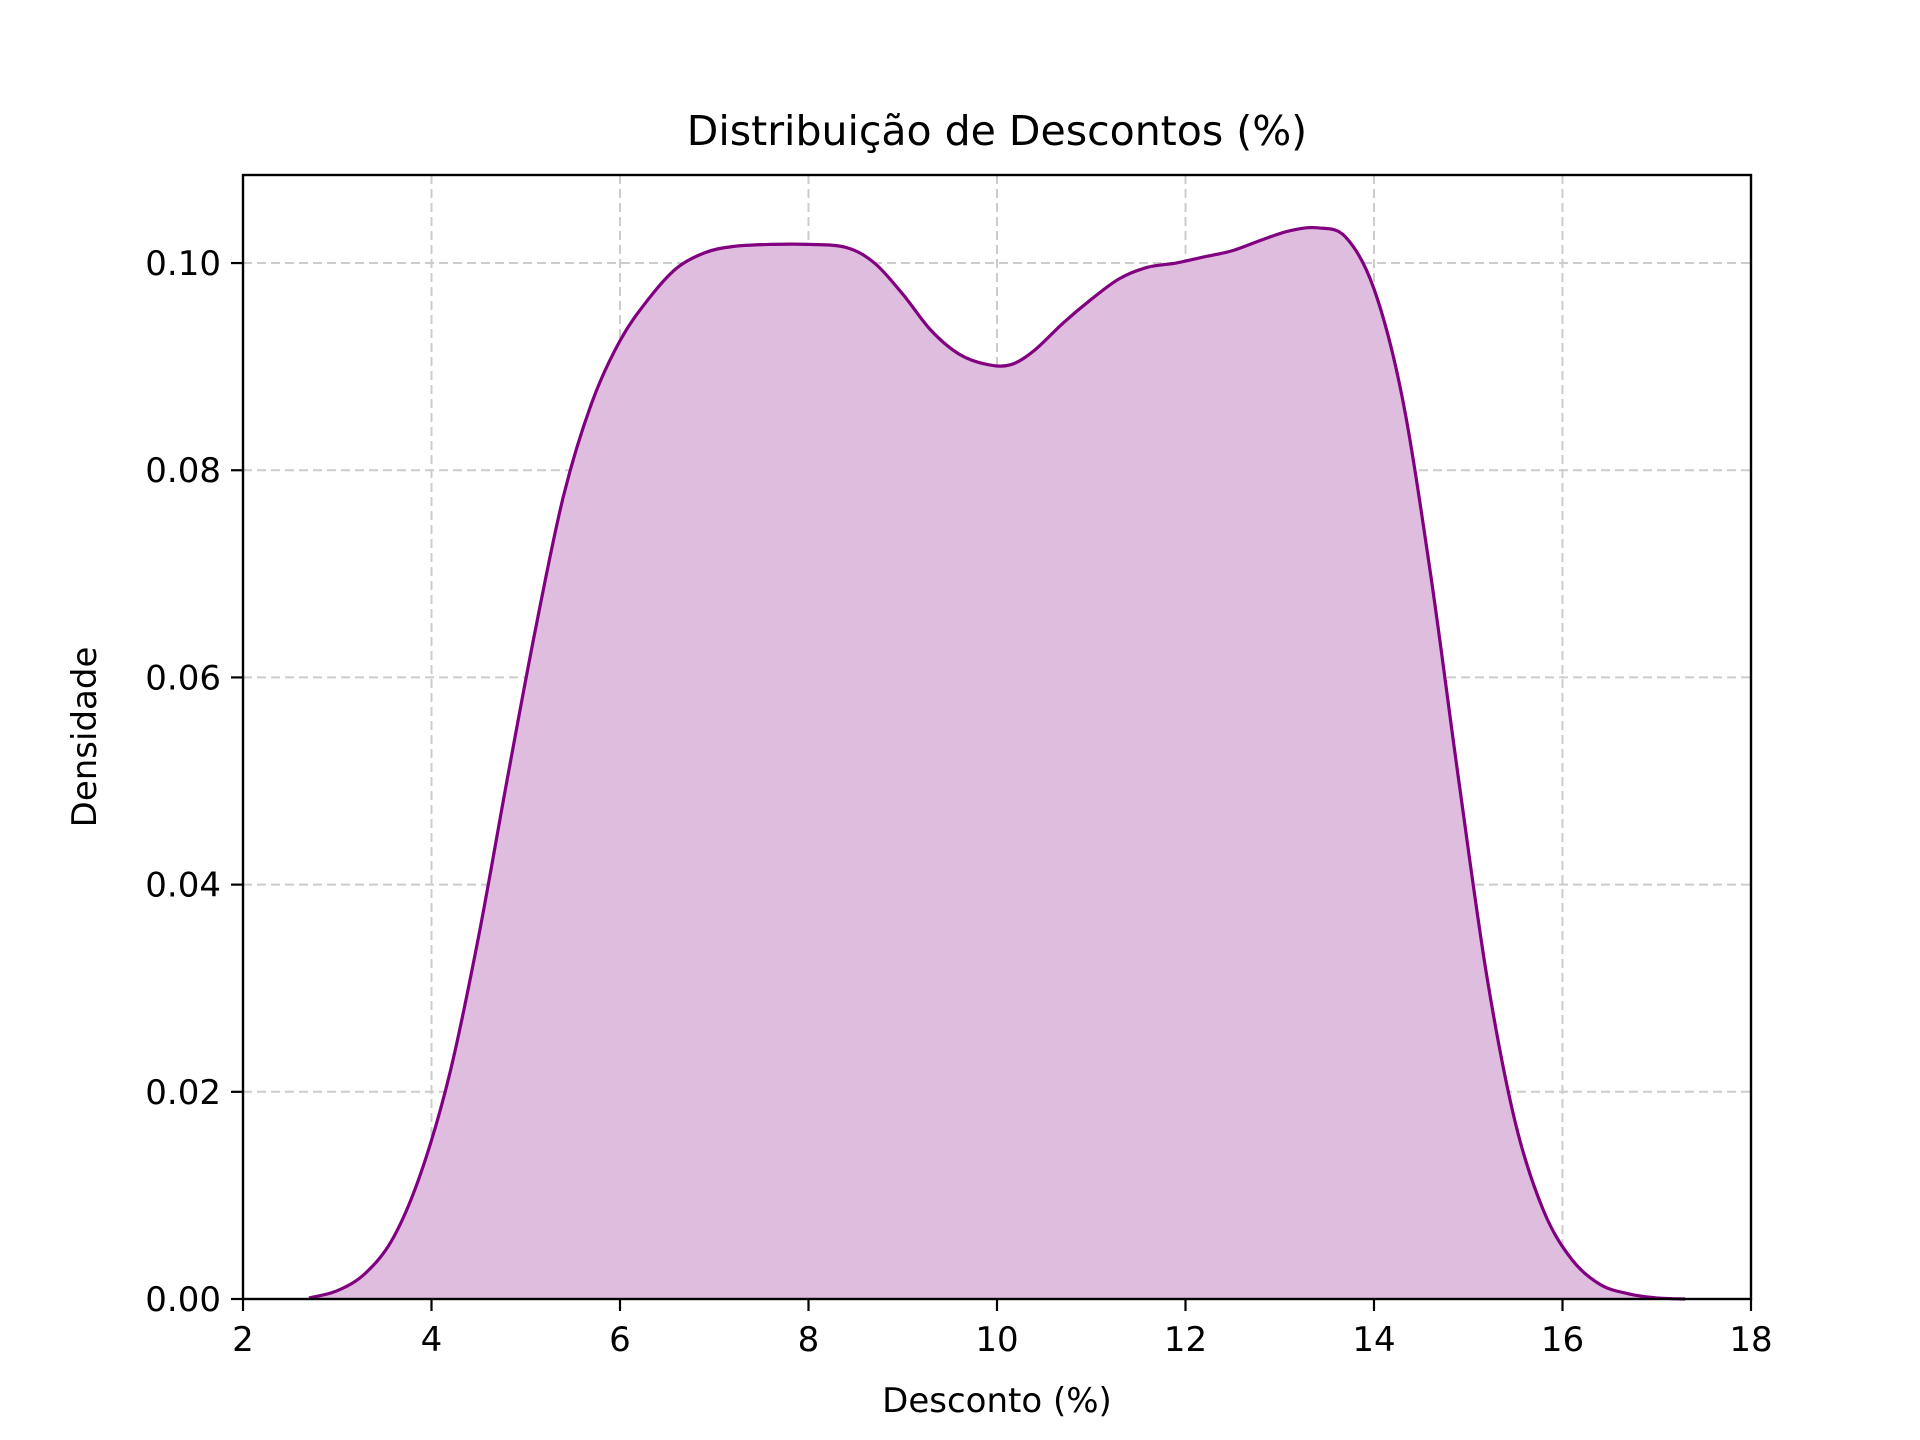 The height and width of the screenshot is (1440, 1920). What do you see at coordinates (183, 471) in the screenshot?
I see `y-tick-label: 0.08` at bounding box center [183, 471].